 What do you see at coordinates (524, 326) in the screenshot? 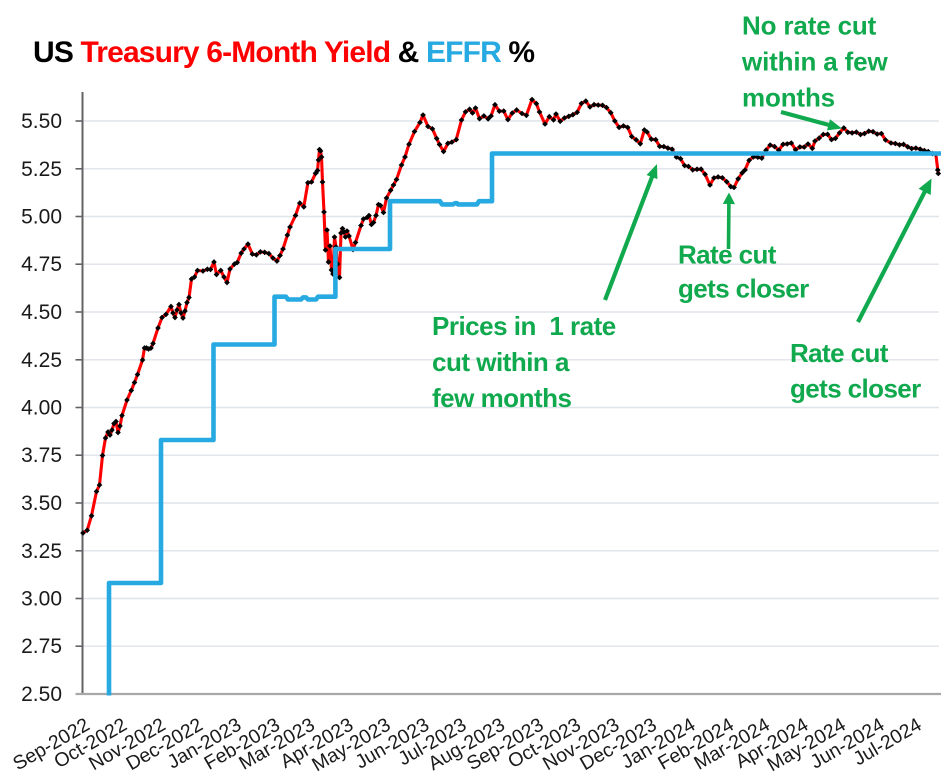
I see `svg-text: Prices in 1 rate` at bounding box center [524, 326].